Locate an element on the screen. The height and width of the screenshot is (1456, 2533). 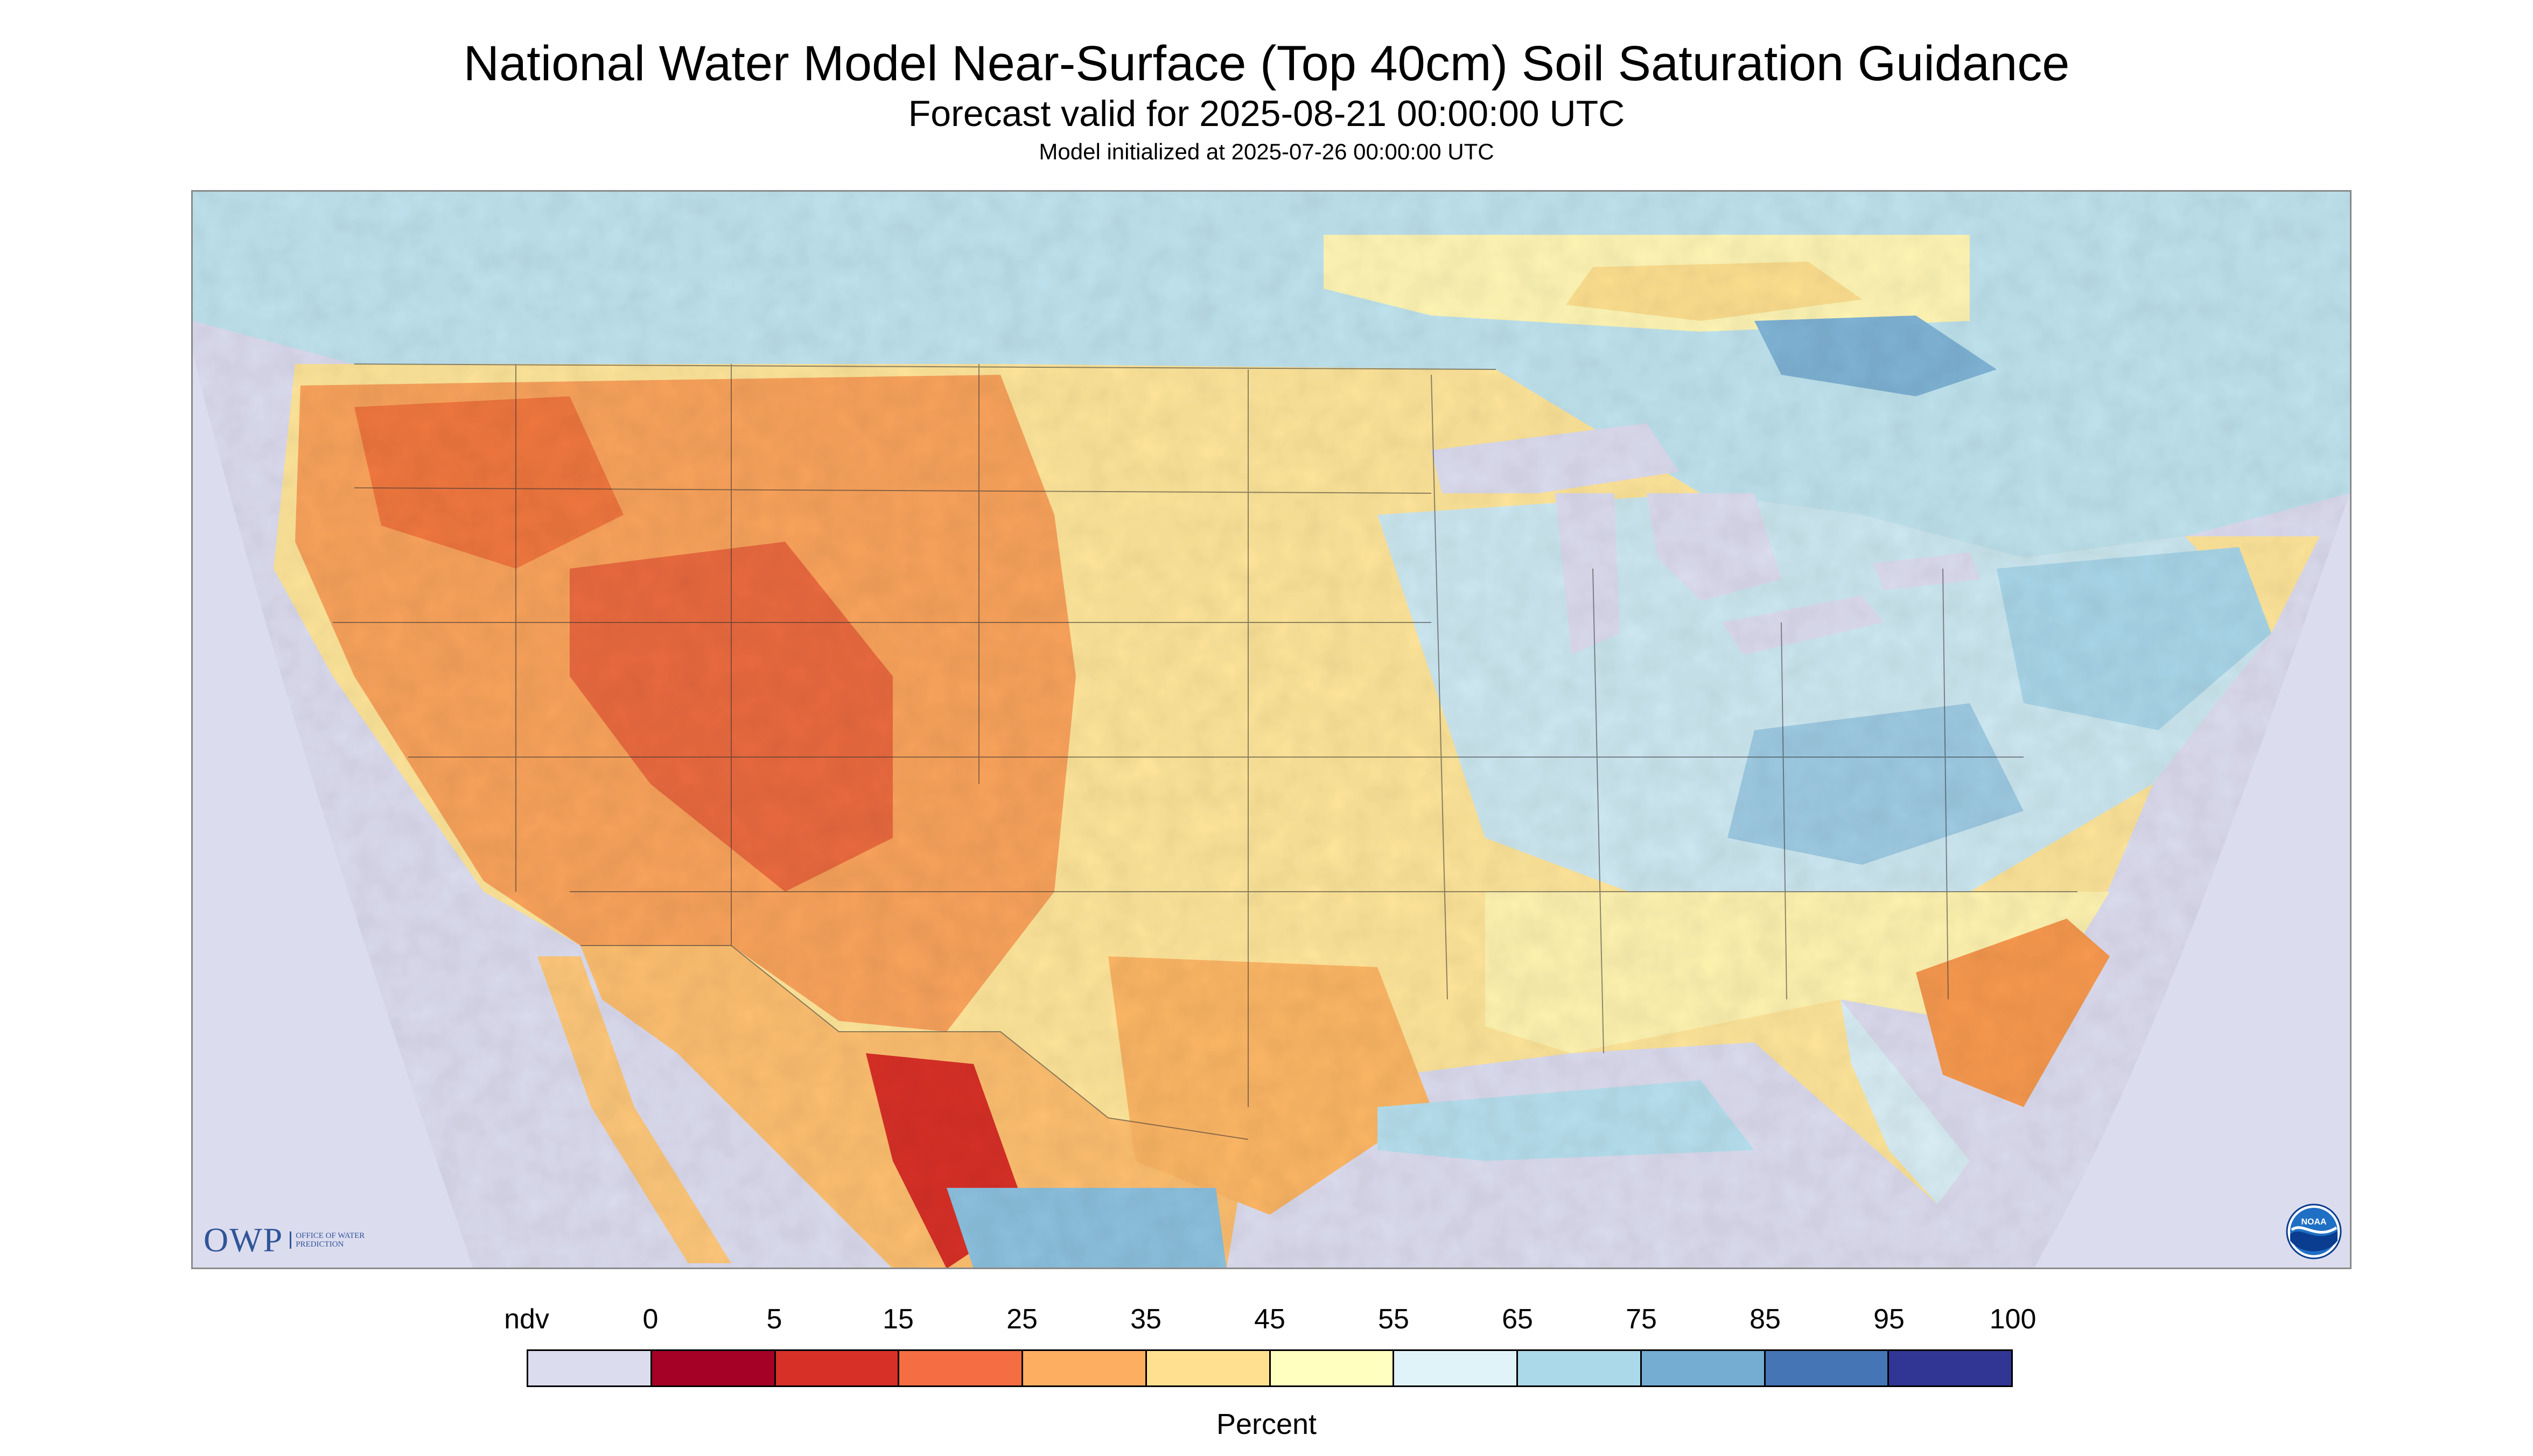
legend-tick-label: 95 is located at coordinates (1889, 1319).